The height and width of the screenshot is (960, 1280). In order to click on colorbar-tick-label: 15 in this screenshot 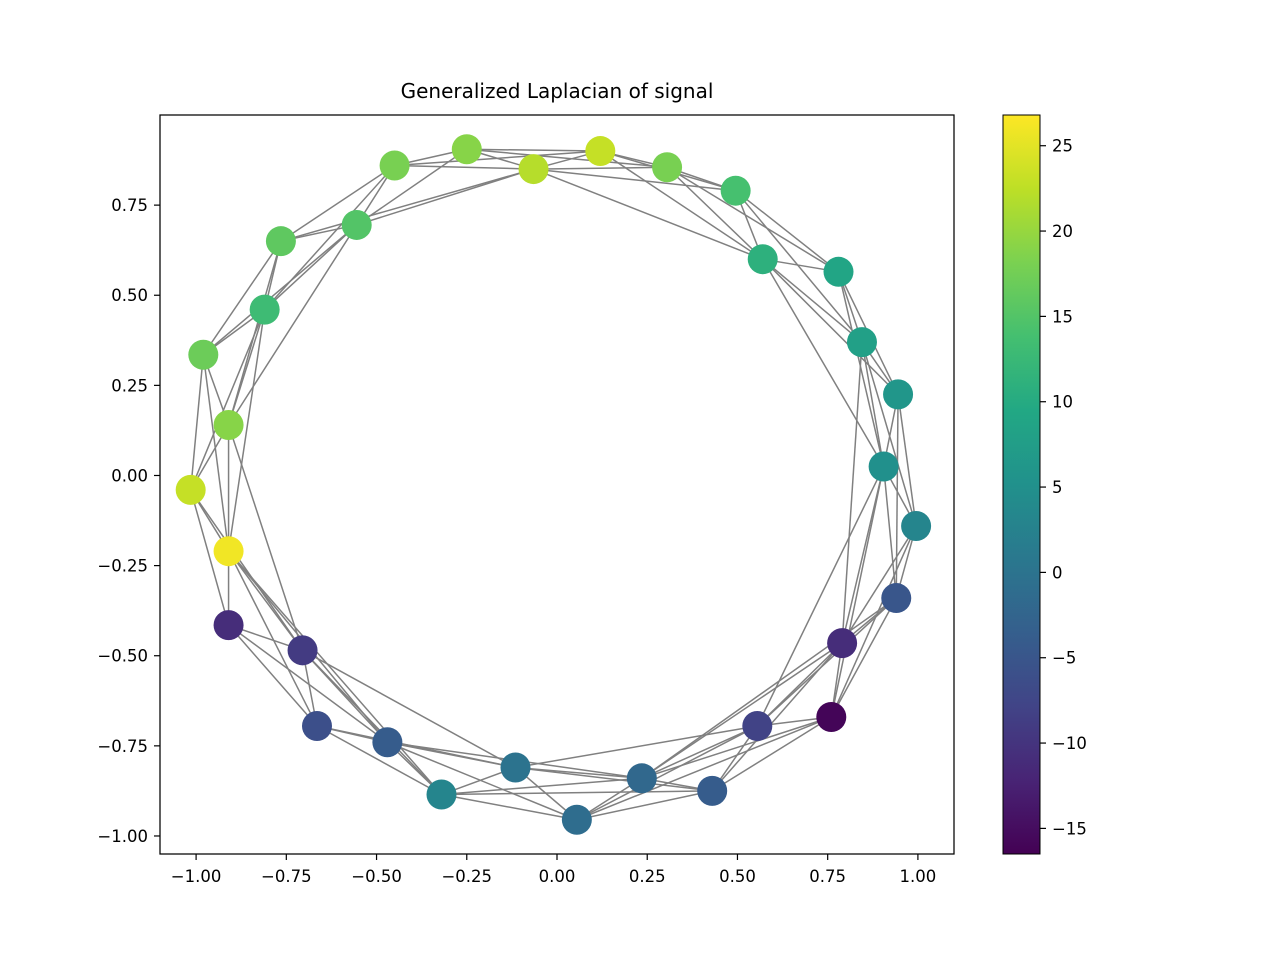, I will do `click(1062, 316)`.